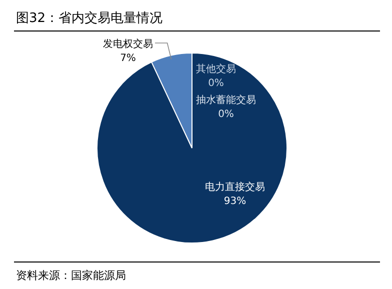  I want to click on chart-title: 图32：省内交易电量情况, so click(89, 18).